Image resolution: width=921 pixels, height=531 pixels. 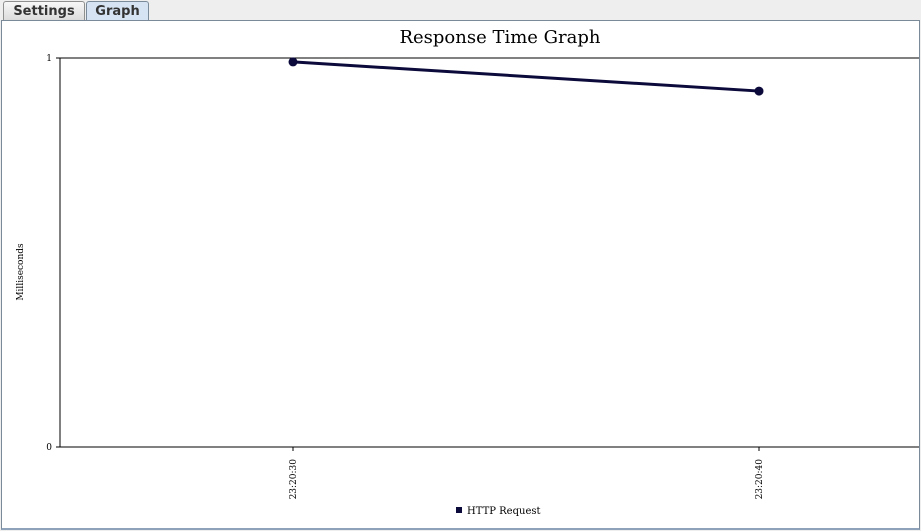 What do you see at coordinates (21, 272) in the screenshot?
I see `y-axis-label: Milliseconds` at bounding box center [21, 272].